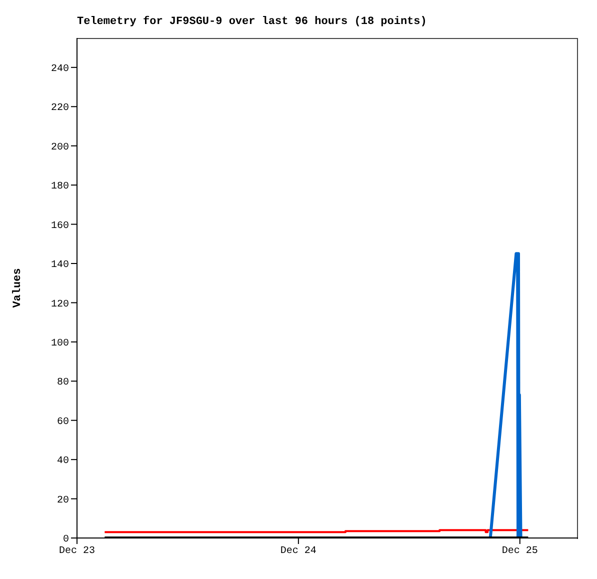 Image resolution: width=597 pixels, height=579 pixels. I want to click on y-tick-label: 100, so click(59, 344).